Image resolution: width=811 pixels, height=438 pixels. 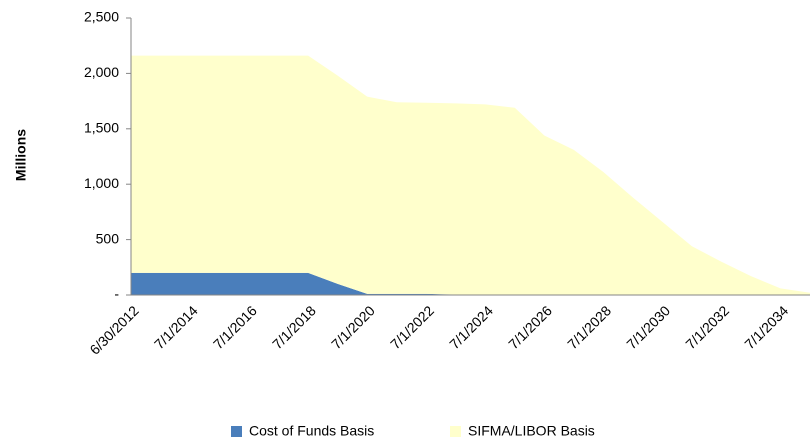 What do you see at coordinates (294, 327) in the screenshot?
I see `x-tick-label: 7/1/2018` at bounding box center [294, 327].